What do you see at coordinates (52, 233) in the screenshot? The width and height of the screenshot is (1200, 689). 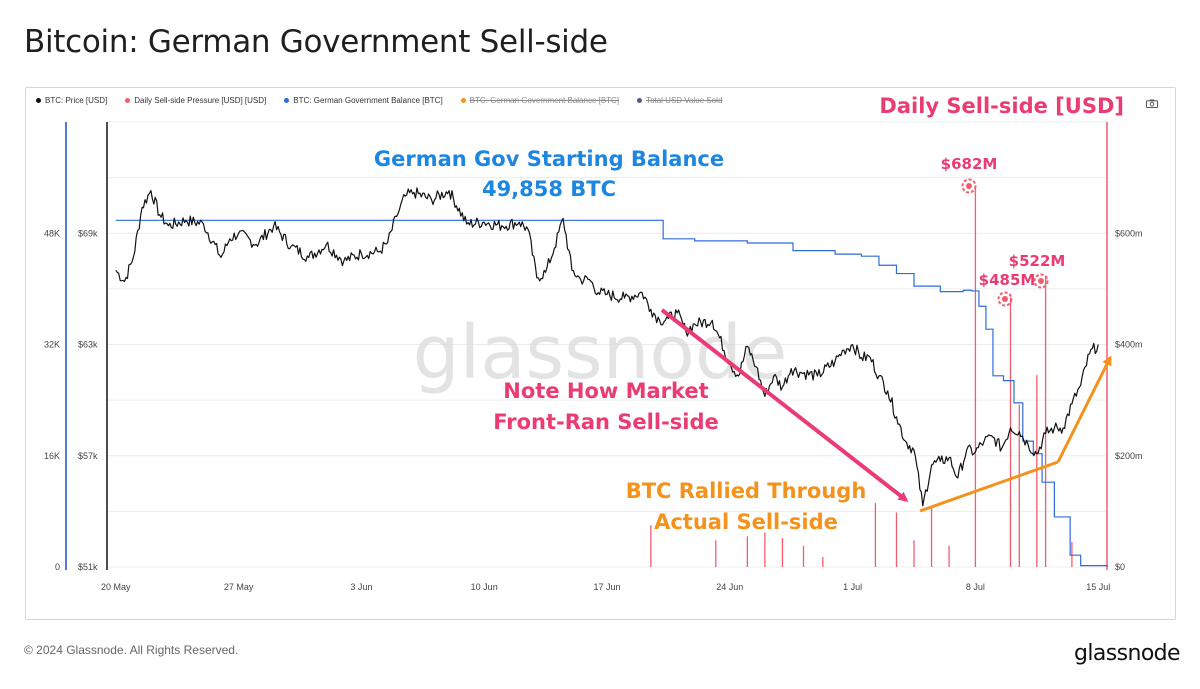 I see `balance-tick-label: 48K` at bounding box center [52, 233].